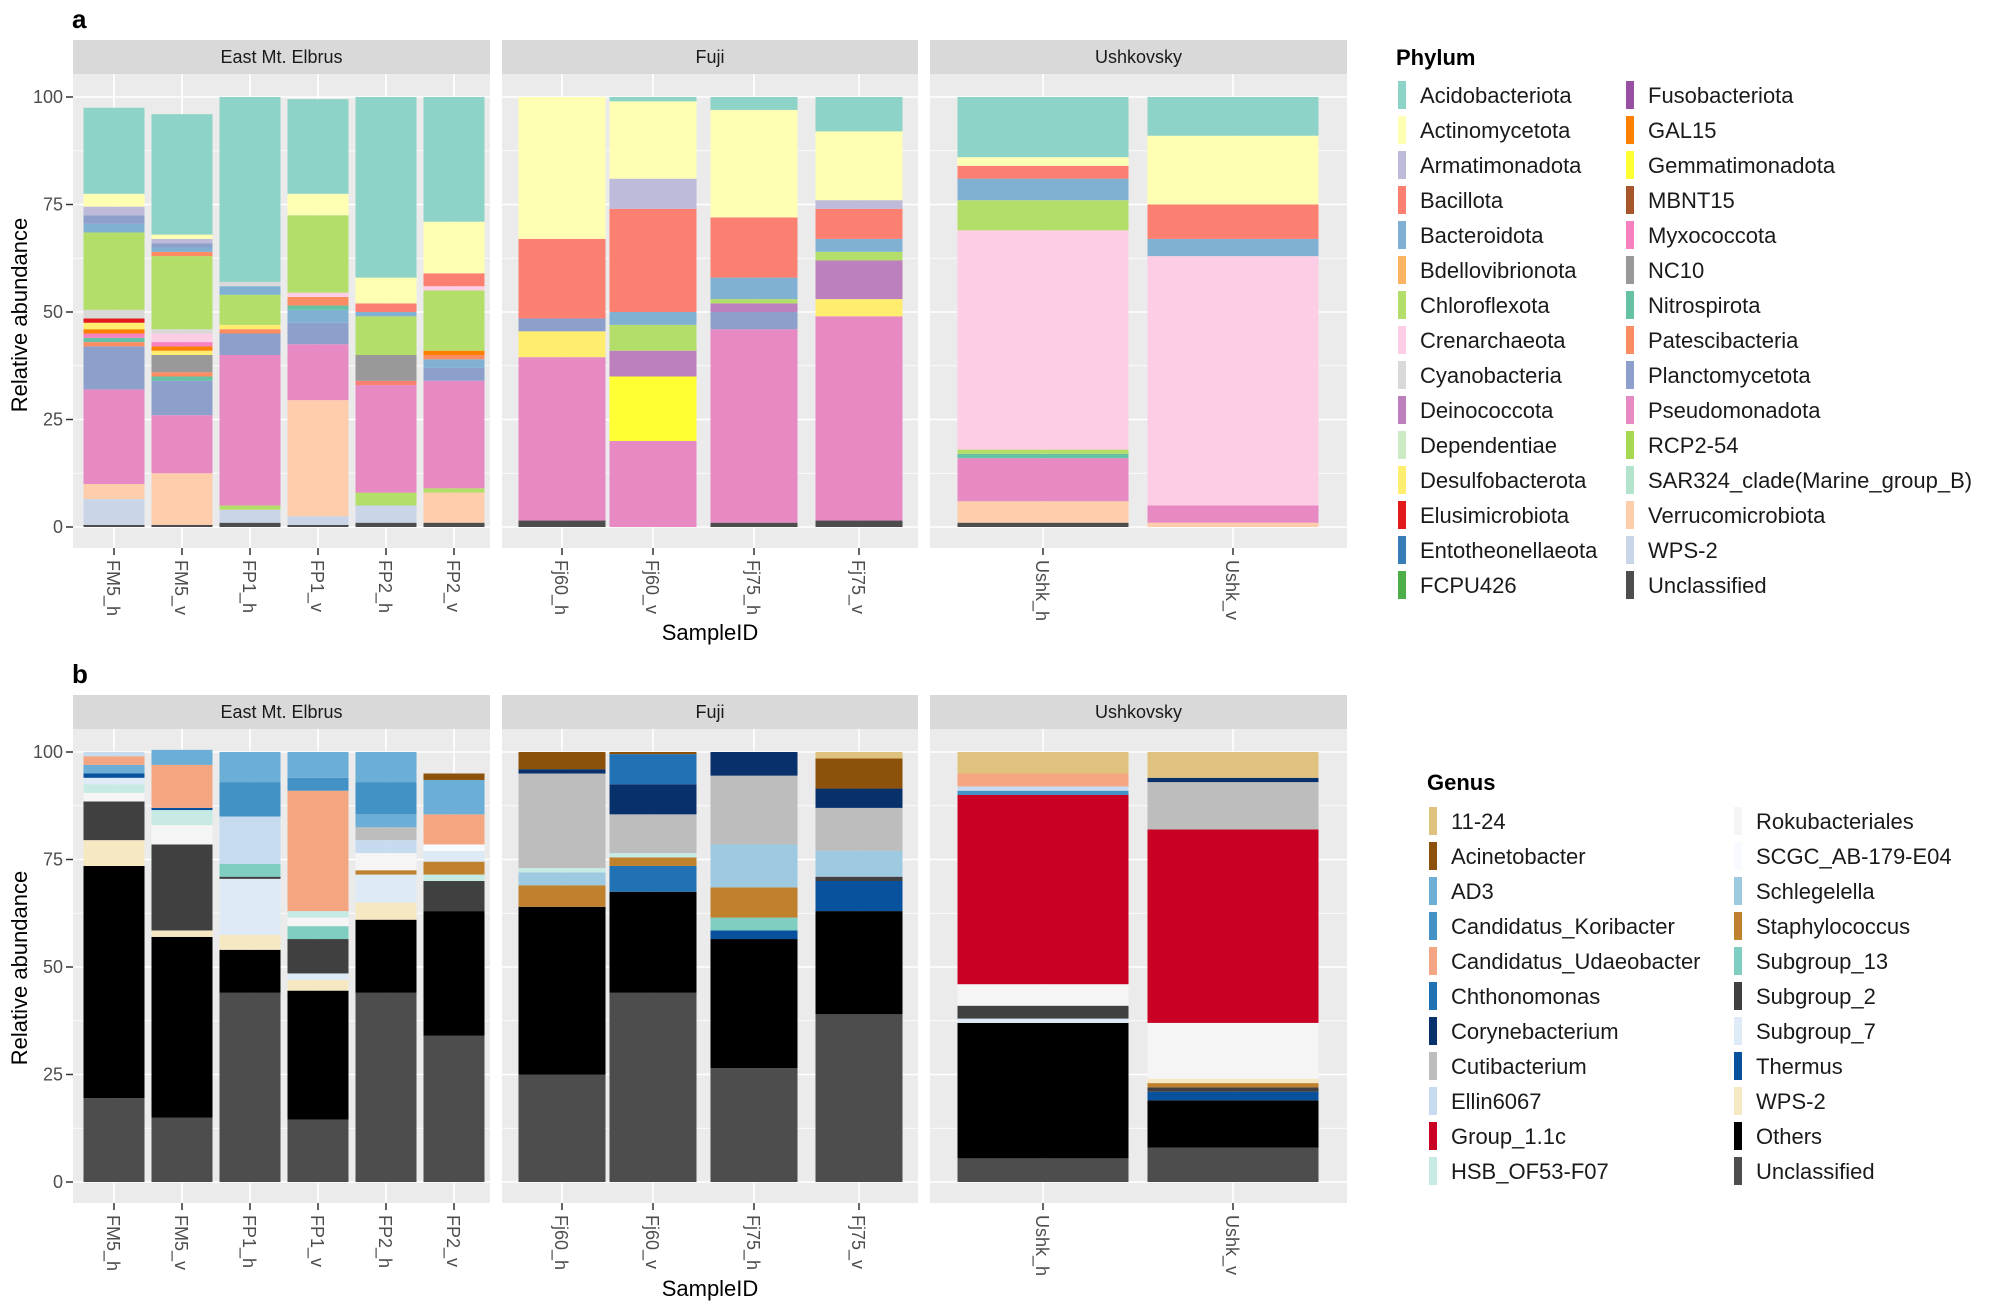 Image resolution: width=2008 pixels, height=1307 pixels. What do you see at coordinates (281, 712) in the screenshot?
I see `facet-strip` at bounding box center [281, 712].